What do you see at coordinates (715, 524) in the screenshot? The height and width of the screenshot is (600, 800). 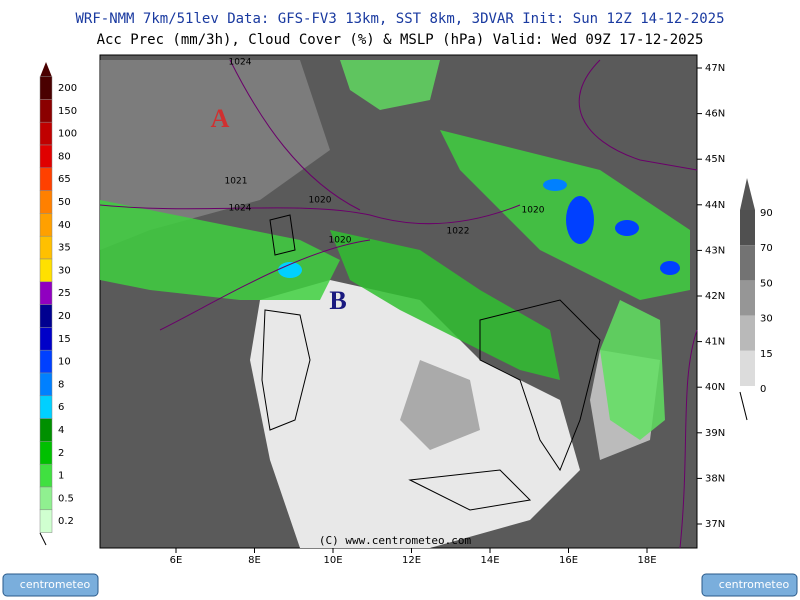 I see `lat-label: 37N` at bounding box center [715, 524].